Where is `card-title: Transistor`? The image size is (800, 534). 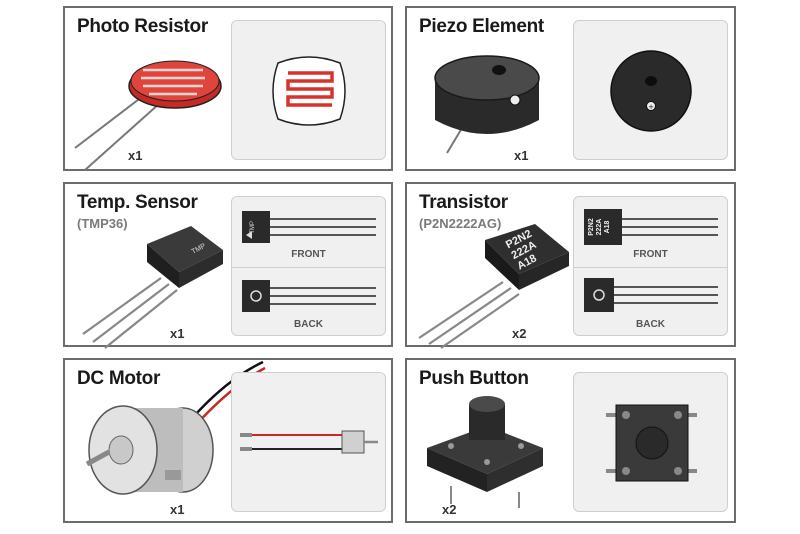
card-title: Transistor is located at coordinates (463, 202).